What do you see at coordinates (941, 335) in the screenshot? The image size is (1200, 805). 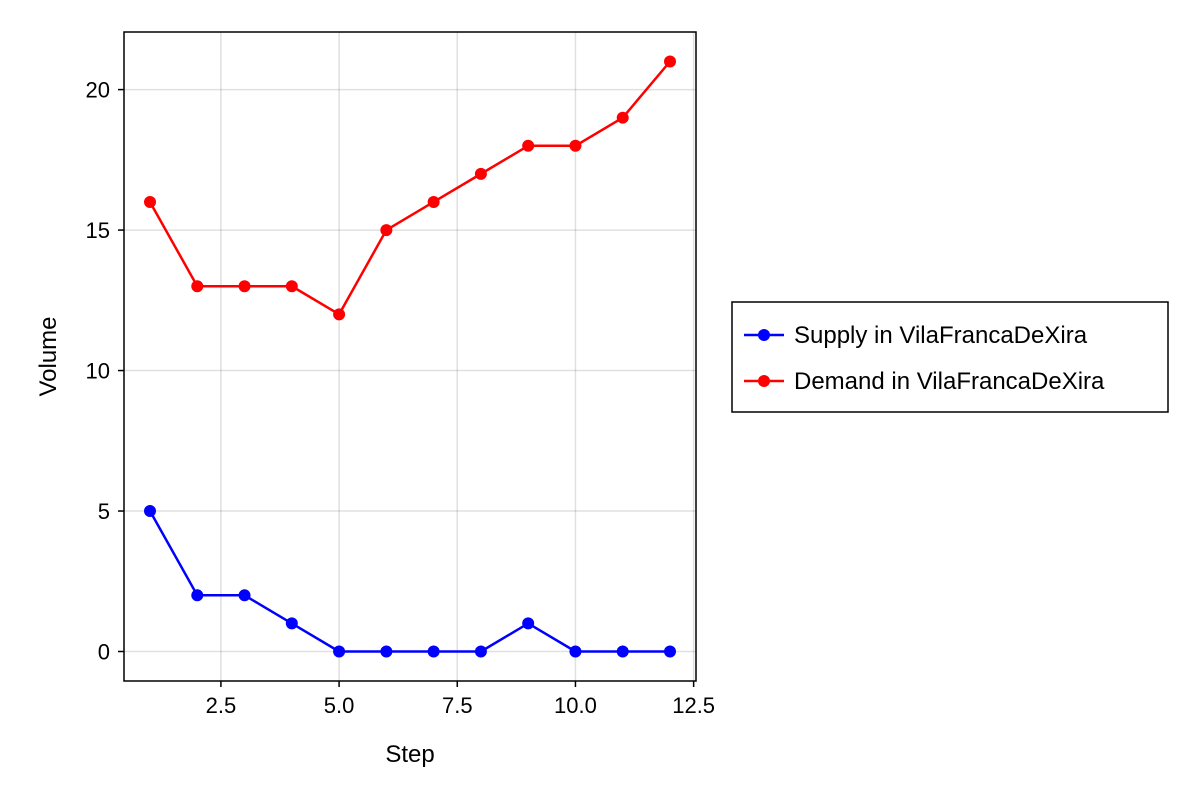 I see `legend-label: Supply in VilaFrancaDeXira` at bounding box center [941, 335].